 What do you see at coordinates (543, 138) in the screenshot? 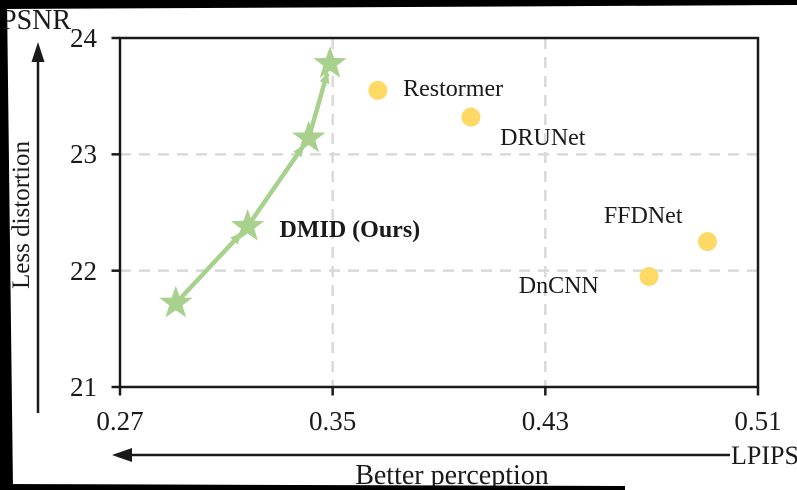
I see `label-drunet: DRUNet` at bounding box center [543, 138].